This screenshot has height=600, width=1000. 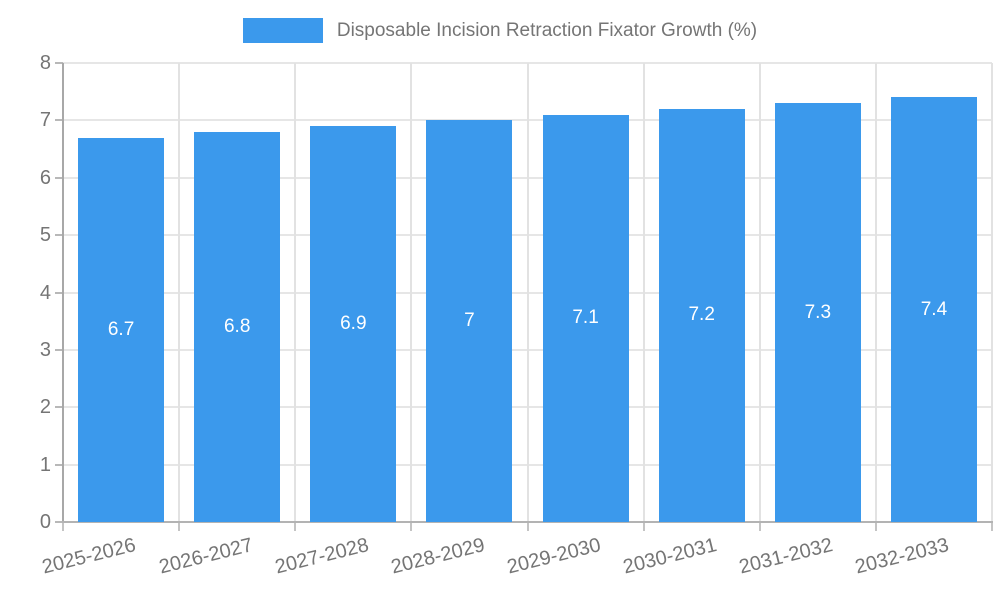 What do you see at coordinates (45, 407) in the screenshot?
I see `y-axis-label: 2` at bounding box center [45, 407].